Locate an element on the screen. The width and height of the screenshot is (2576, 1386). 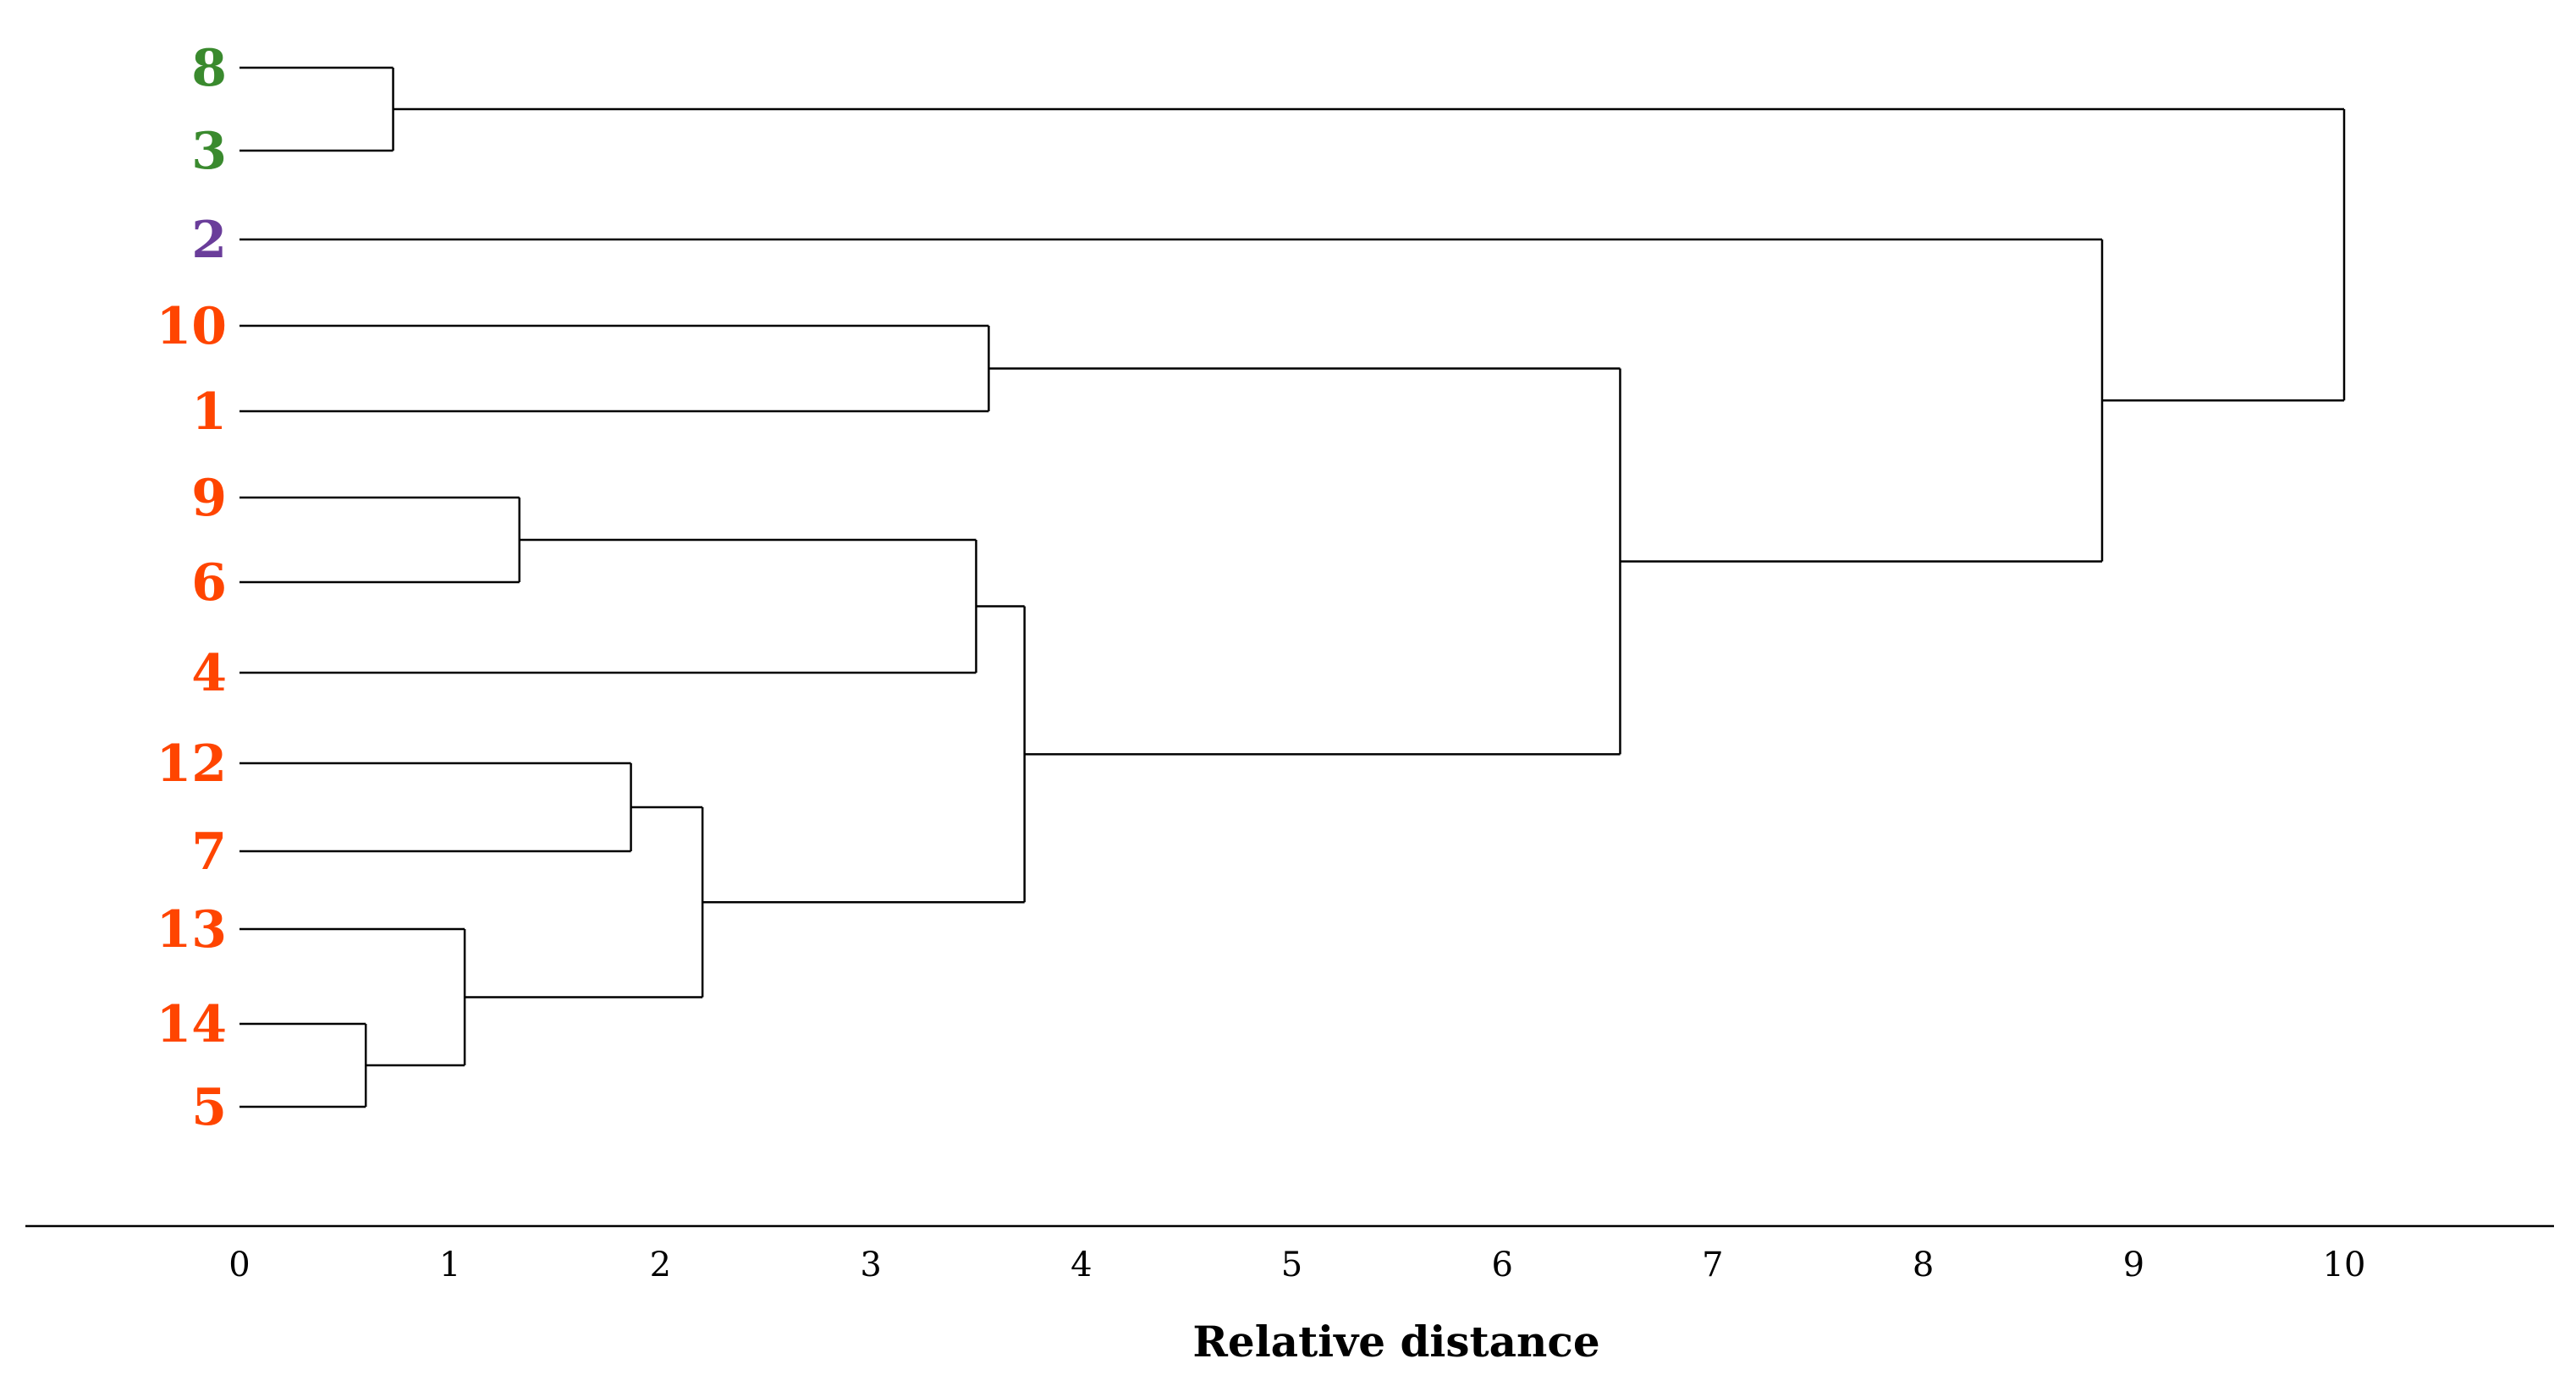
x-axis-ticks: 0 1 2 3 4 5 6 7 8 9 10 is located at coordinates (1296, 1265).